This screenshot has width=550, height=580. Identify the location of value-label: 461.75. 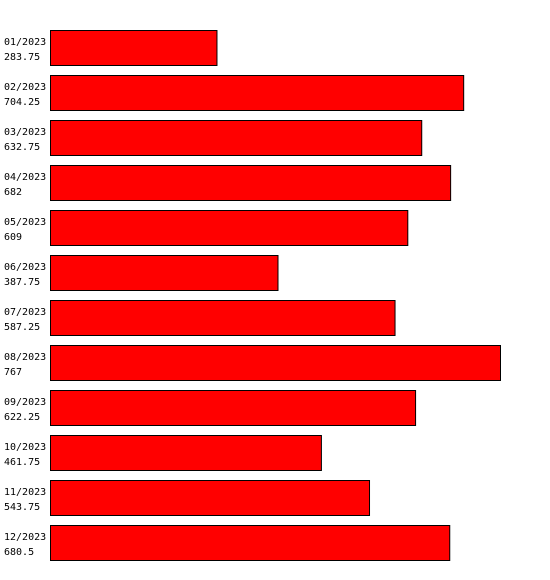
(22, 462).